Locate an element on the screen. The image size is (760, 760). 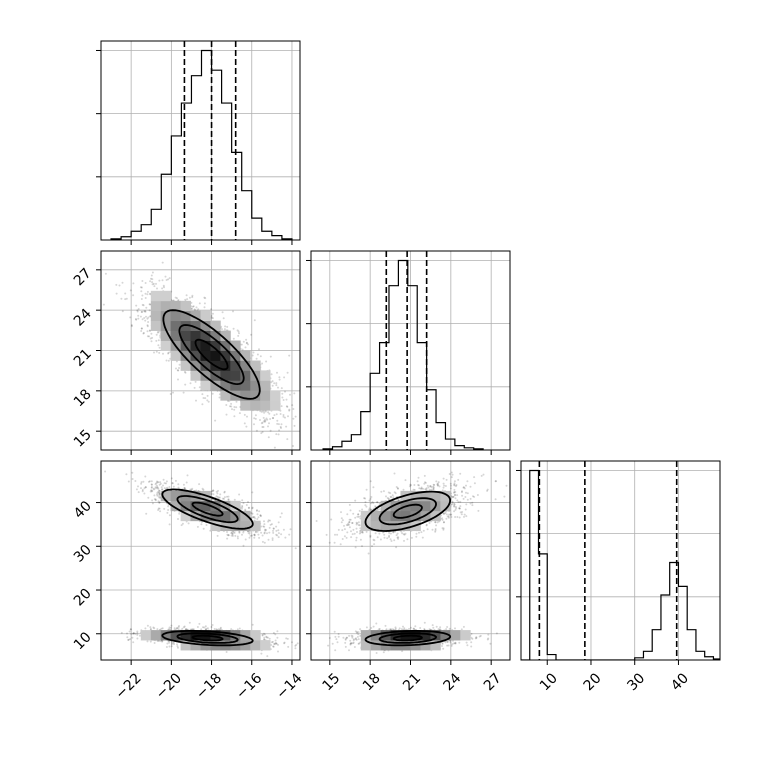
contour-line is located at coordinates (211, 354).